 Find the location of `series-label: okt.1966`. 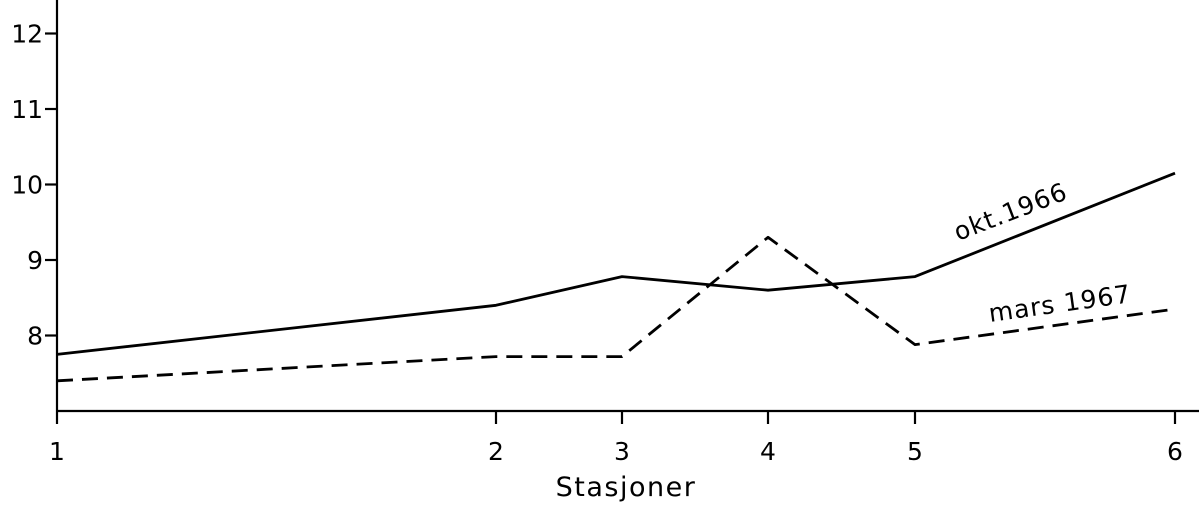

series-label: okt.1966 is located at coordinates (1011, 212).